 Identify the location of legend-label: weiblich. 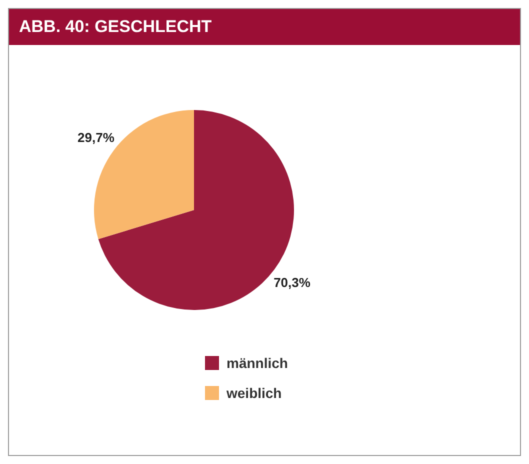
(254, 393).